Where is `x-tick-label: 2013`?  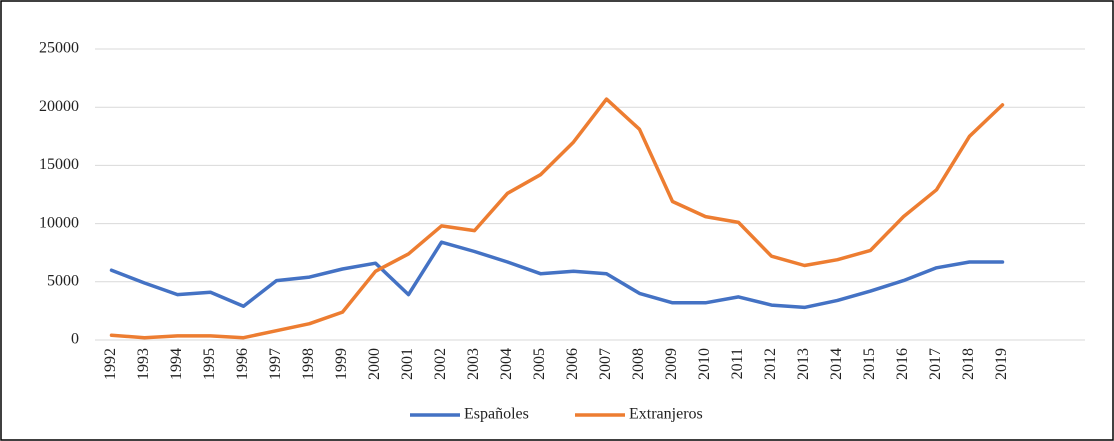 x-tick-label: 2013 is located at coordinates (803, 364).